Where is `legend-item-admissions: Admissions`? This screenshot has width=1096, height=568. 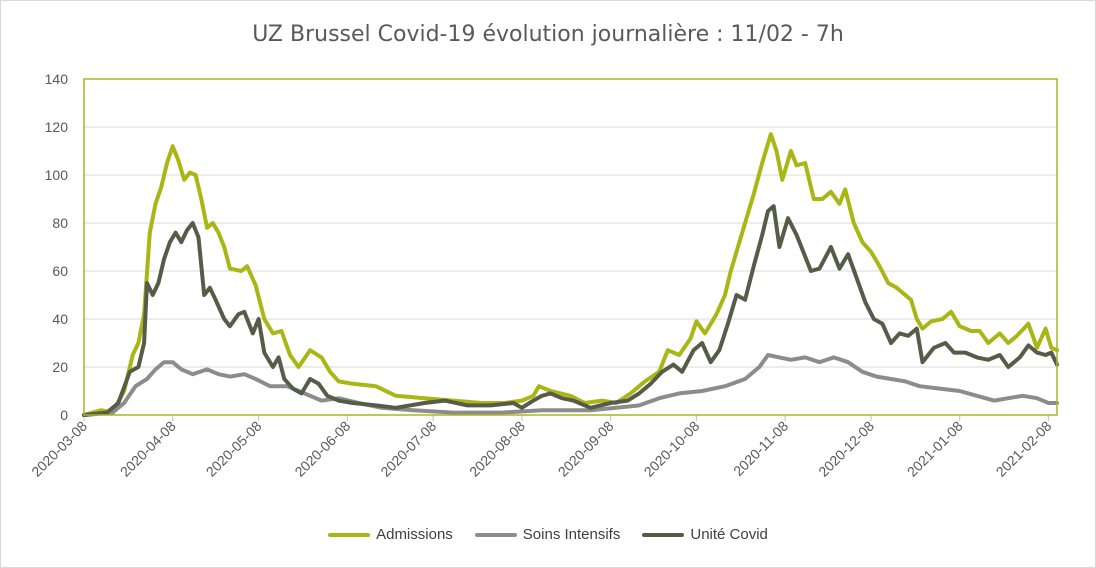
legend-item-admissions: Admissions is located at coordinates (390, 534).